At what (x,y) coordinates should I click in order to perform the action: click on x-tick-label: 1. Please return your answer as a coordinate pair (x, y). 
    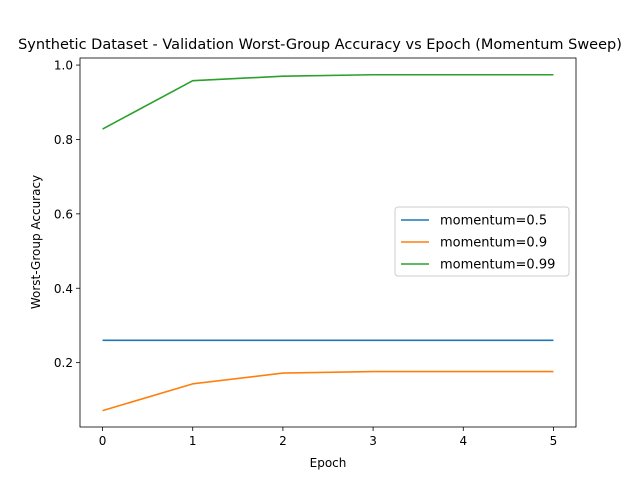
    Looking at the image, I should click on (193, 441).